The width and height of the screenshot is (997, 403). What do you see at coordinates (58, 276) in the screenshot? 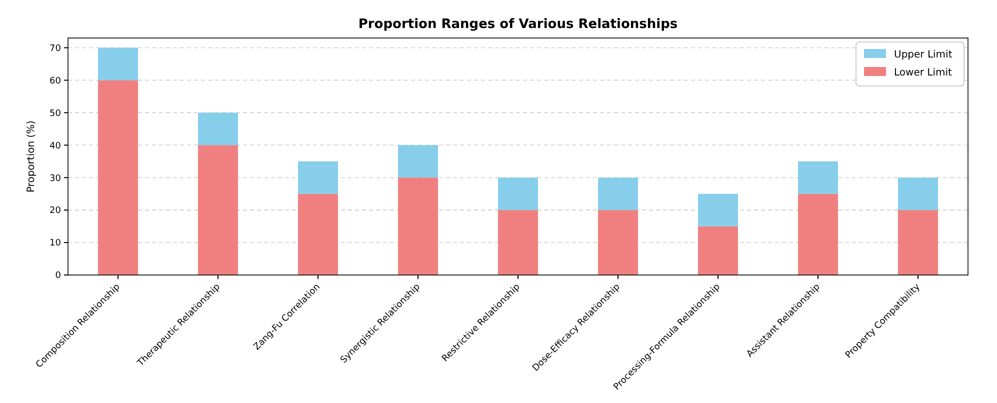
I see `y-tick-label: 0` at bounding box center [58, 276].